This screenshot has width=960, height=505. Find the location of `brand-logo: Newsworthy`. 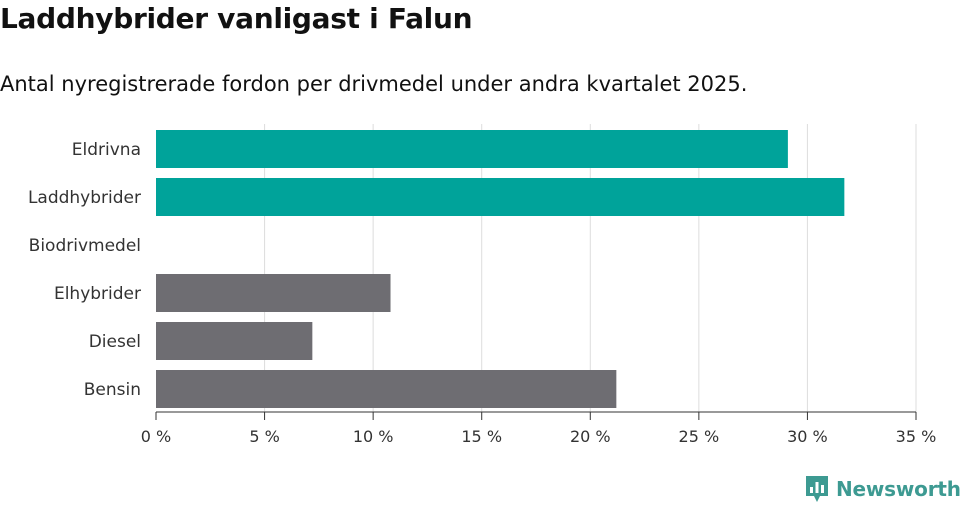

brand-logo: Newsworthy is located at coordinates (882, 489).